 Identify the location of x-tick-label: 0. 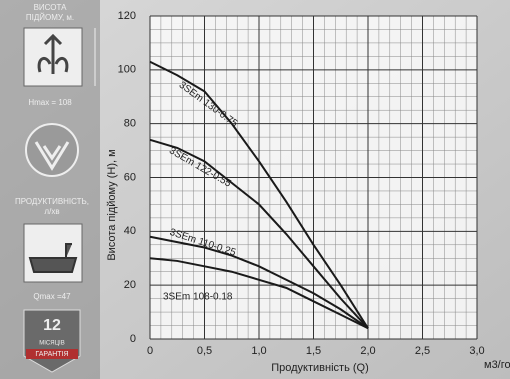
(150, 351).